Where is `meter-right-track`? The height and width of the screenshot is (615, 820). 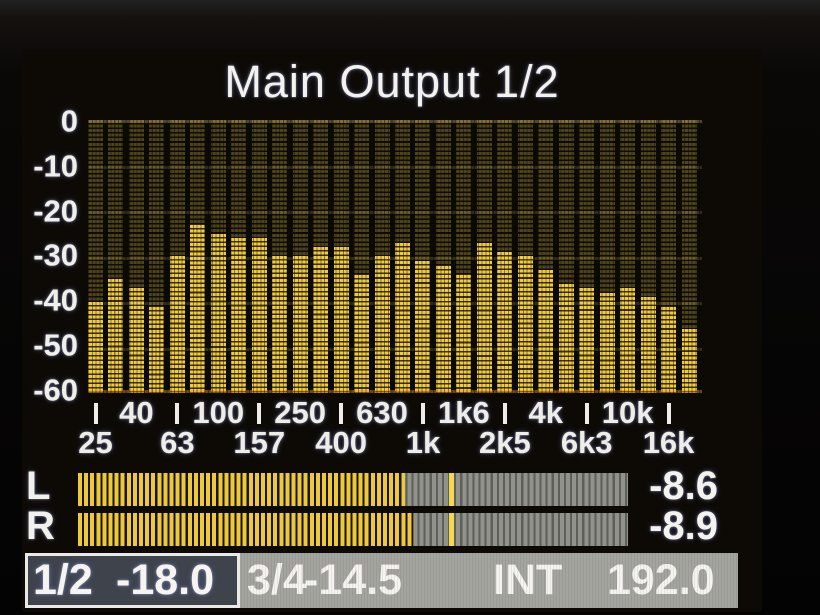
meter-right-track is located at coordinates (353, 529).